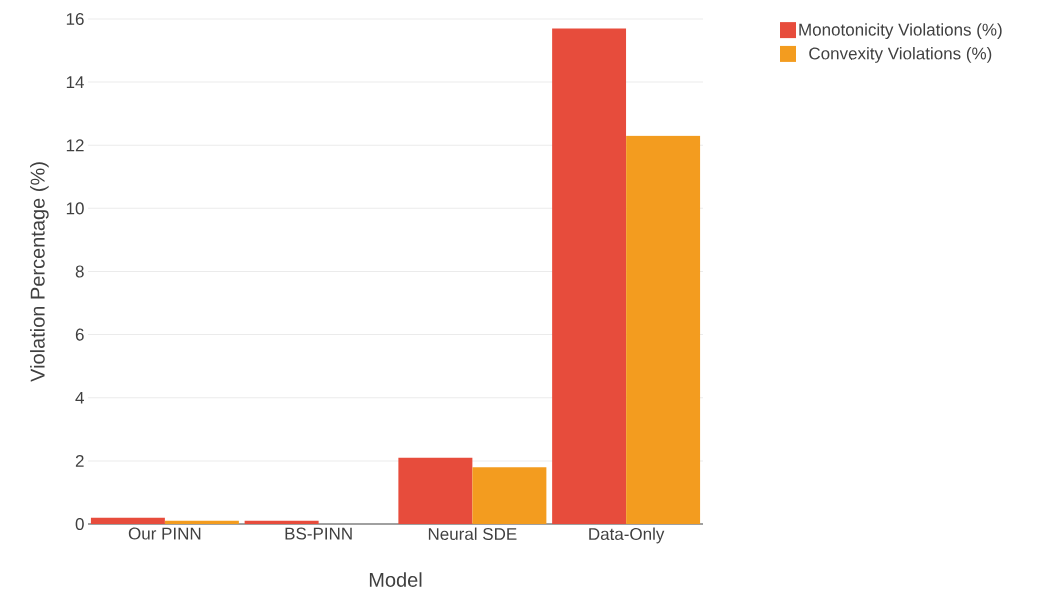  Describe the element at coordinates (79, 334) in the screenshot. I see `y-tick-label: 6` at that location.